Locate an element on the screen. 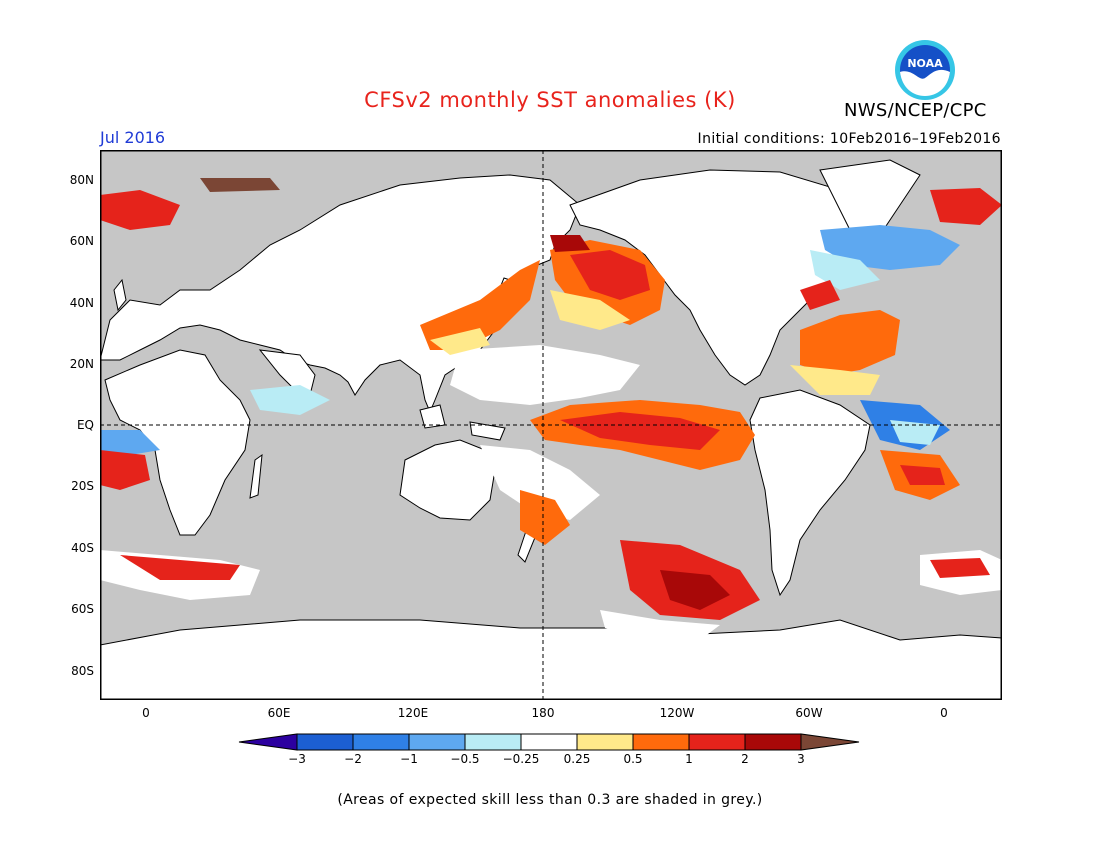 The width and height of the screenshot is (1100, 850). noaa-logo: NOAA is located at coordinates (925, 72).